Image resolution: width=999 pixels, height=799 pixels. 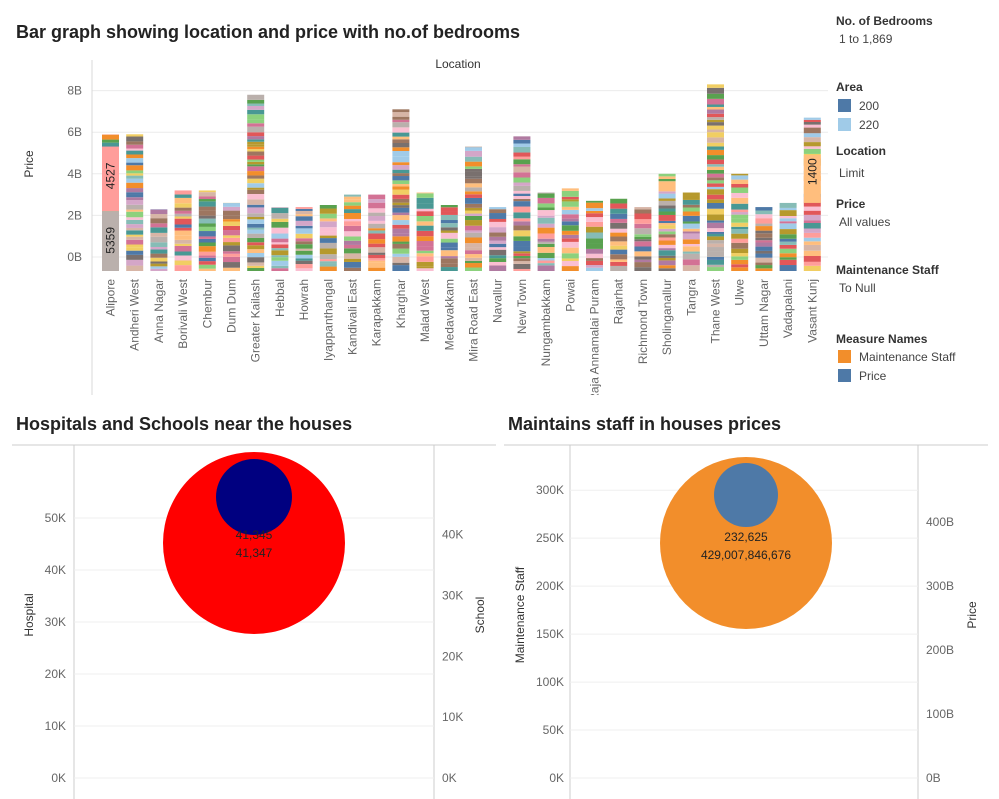 What do you see at coordinates (135, 202) in the screenshot?
I see `bar-andheri-west` at bounding box center [135, 202].